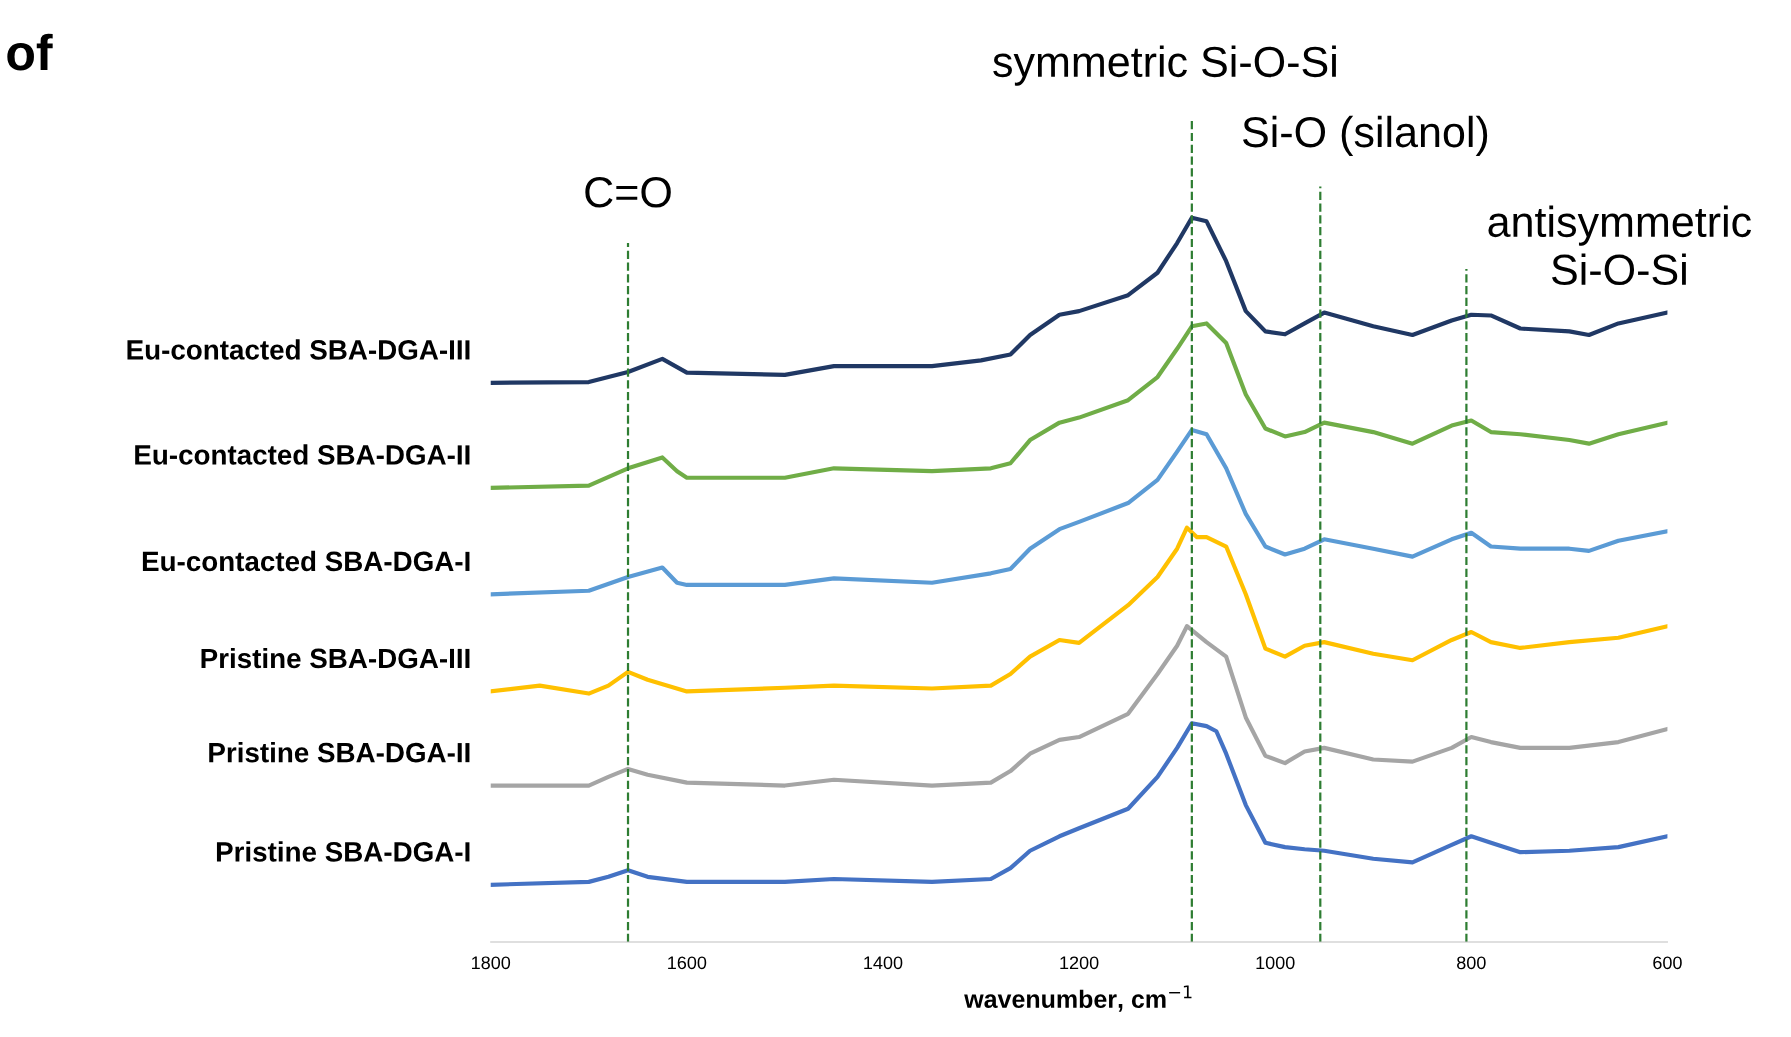  I want to click on ref-line-label: symmetric Si-O-Si, so click(1164, 65).